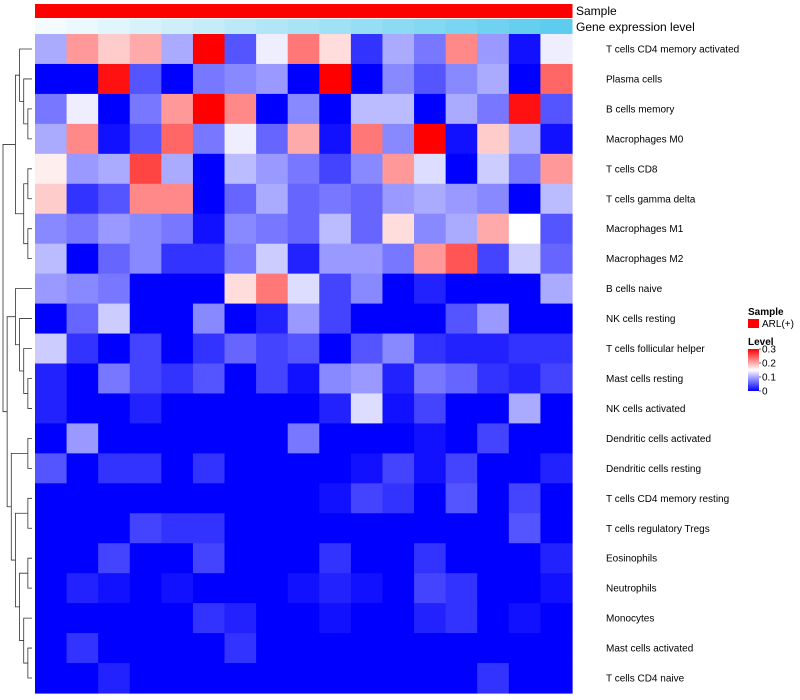  Describe the element at coordinates (634, 79) in the screenshot. I see `row-label: Plasma cells` at that location.